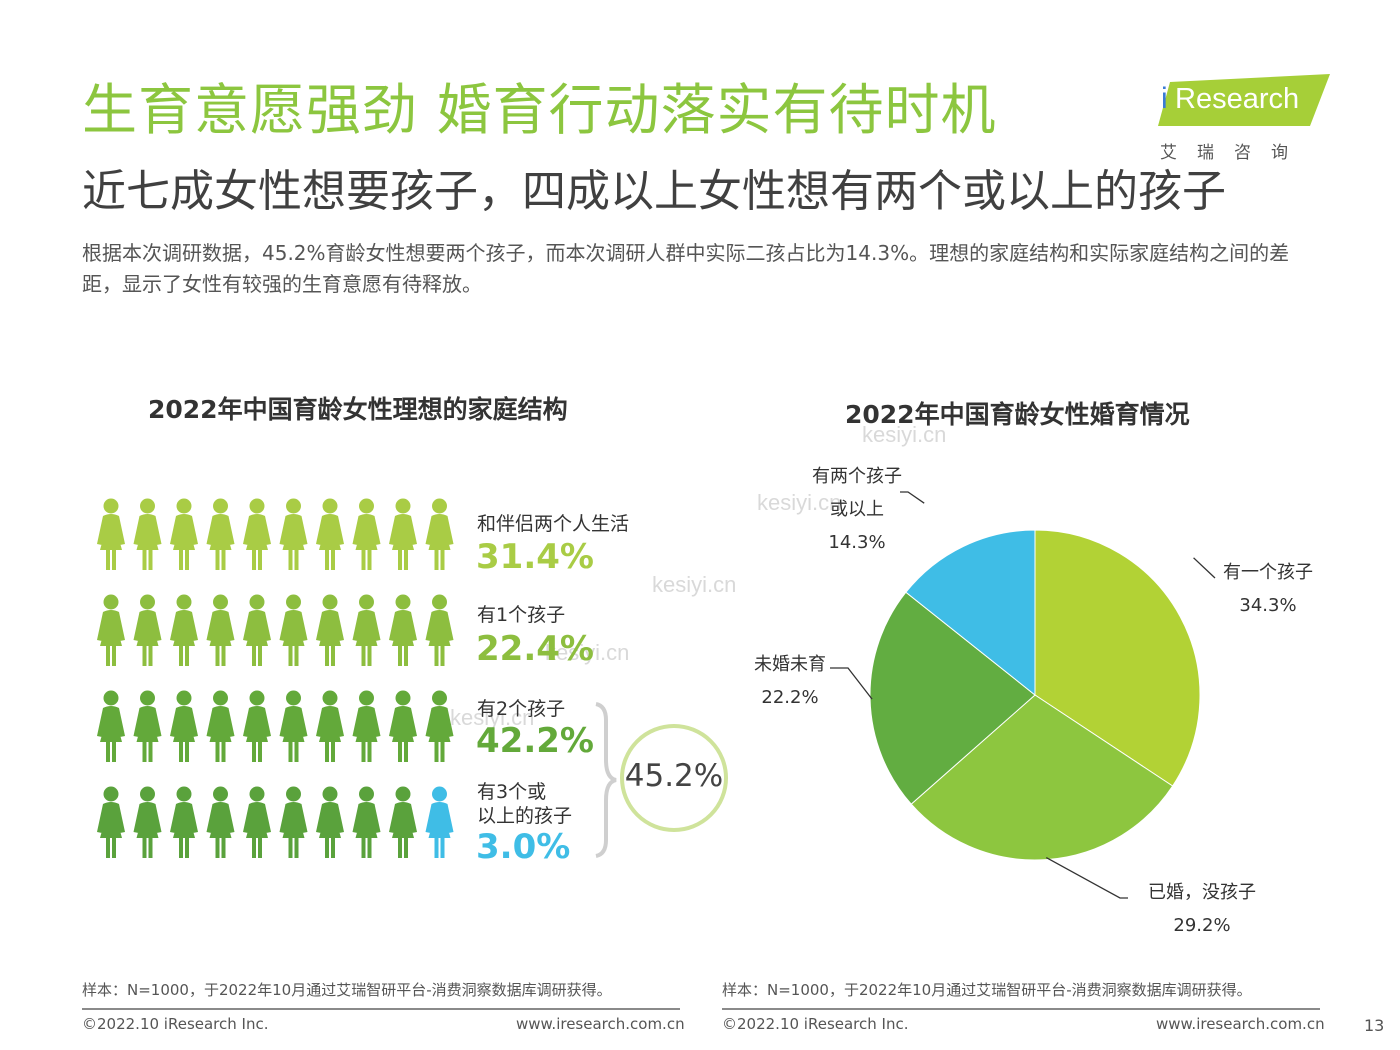 This screenshot has height=1050, width=1400. I want to click on logo-wordmark: Research, so click(1237, 99).